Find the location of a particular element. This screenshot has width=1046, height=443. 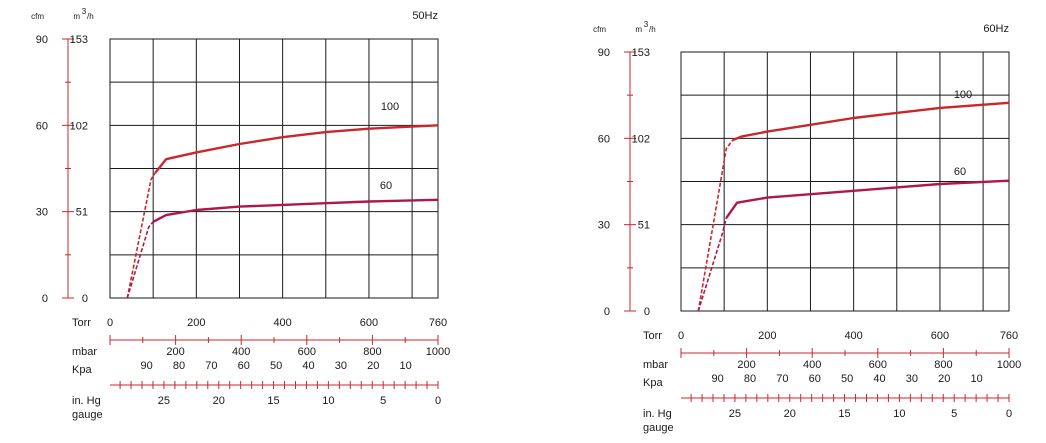

chart-title: 60Hz is located at coordinates (996, 29).